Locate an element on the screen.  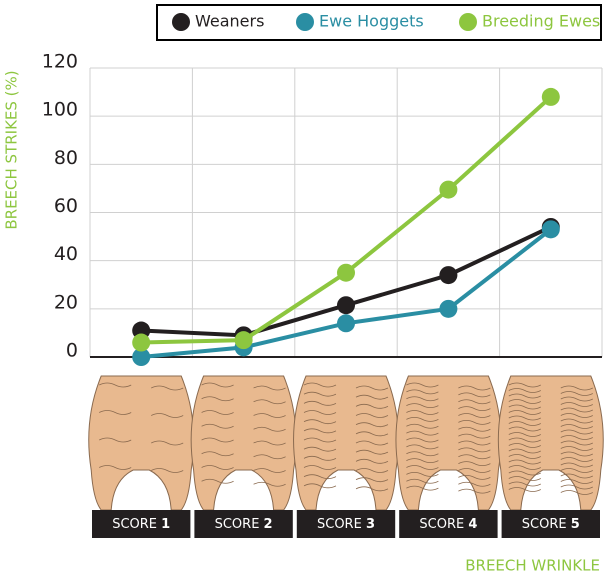
x-axis-label: BREECH WRINKLE is located at coordinates (532, 566).